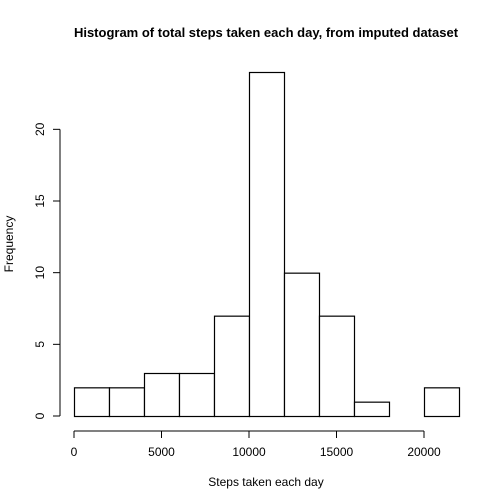 The width and height of the screenshot is (504, 504). Describe the element at coordinates (337, 452) in the screenshot. I see `x-tick-label: 15000` at that location.